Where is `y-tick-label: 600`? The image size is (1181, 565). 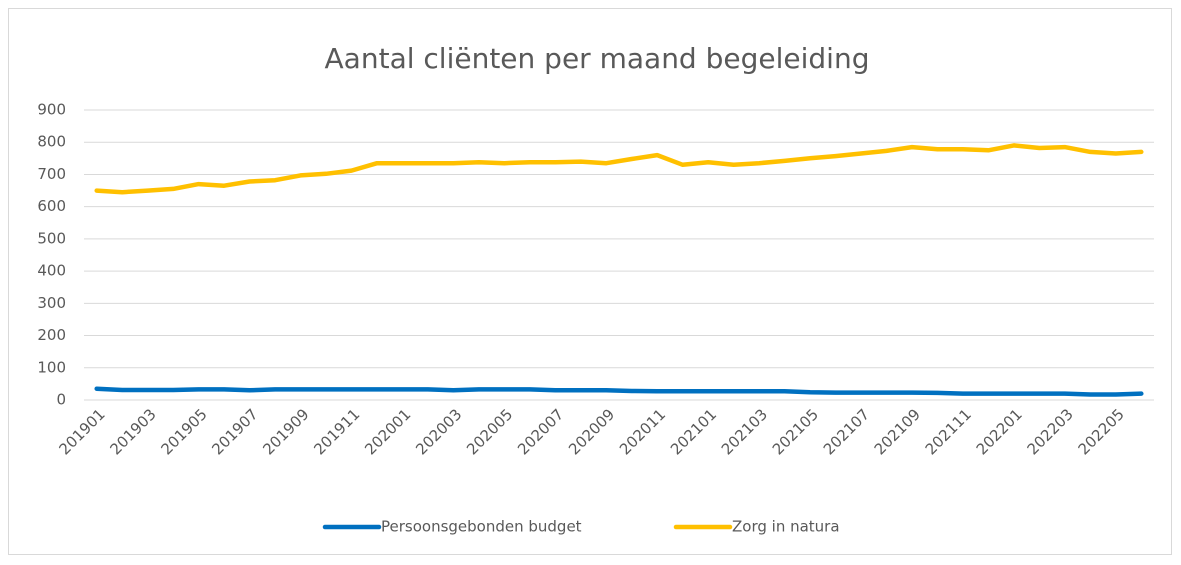 y-tick-label: 600 is located at coordinates (51, 206).